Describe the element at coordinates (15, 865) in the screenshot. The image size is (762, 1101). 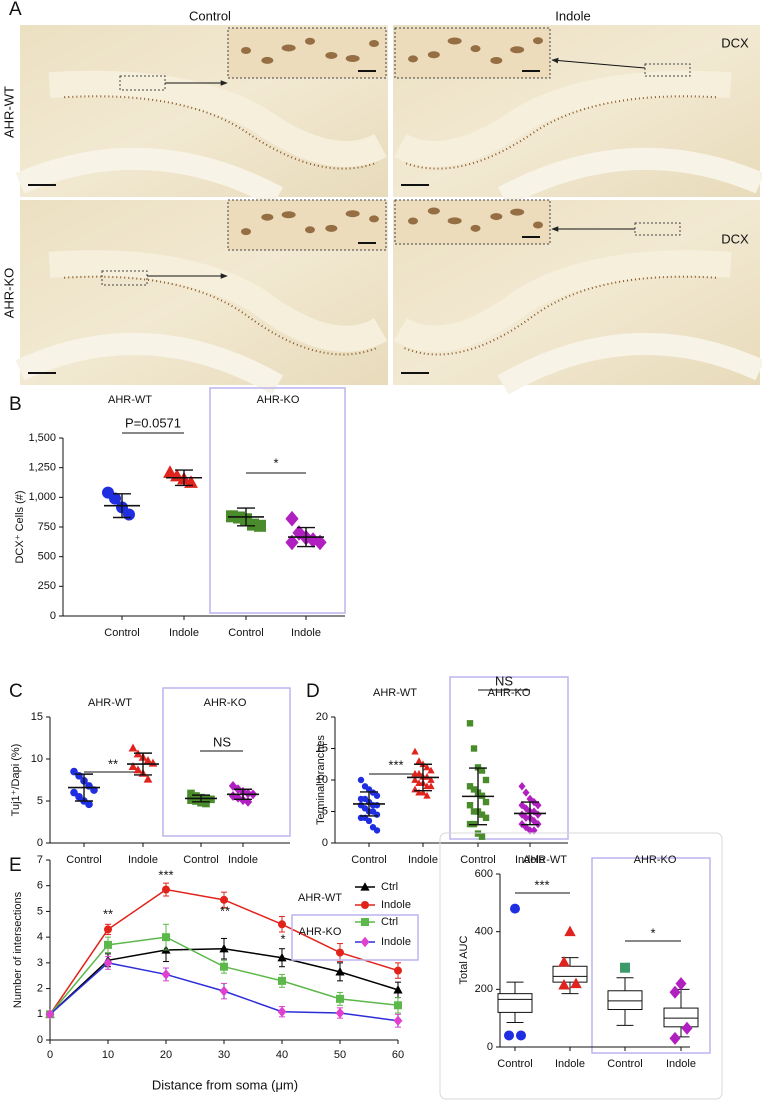
I see `panel-letter: E` at that location.